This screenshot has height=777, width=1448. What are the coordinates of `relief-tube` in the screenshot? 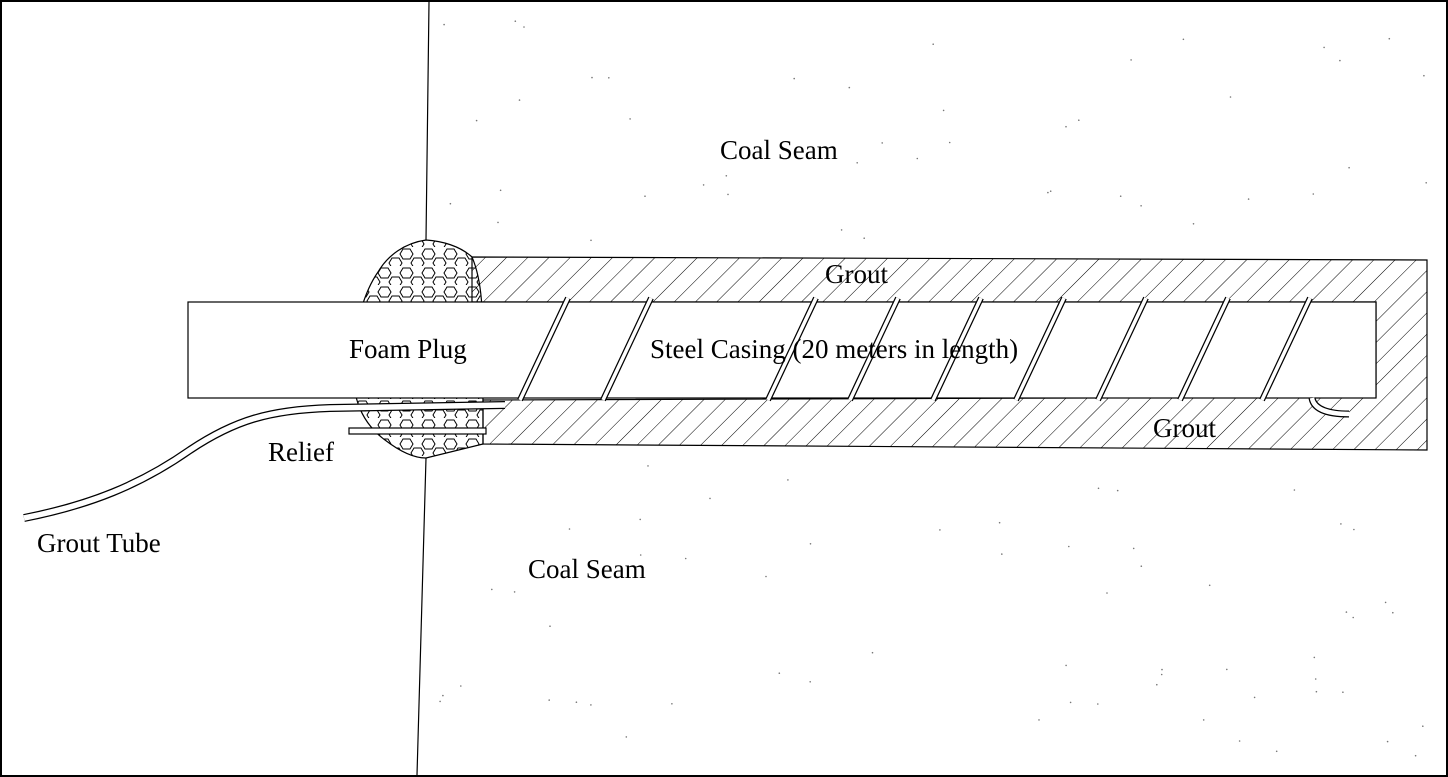 It's located at (417, 431).